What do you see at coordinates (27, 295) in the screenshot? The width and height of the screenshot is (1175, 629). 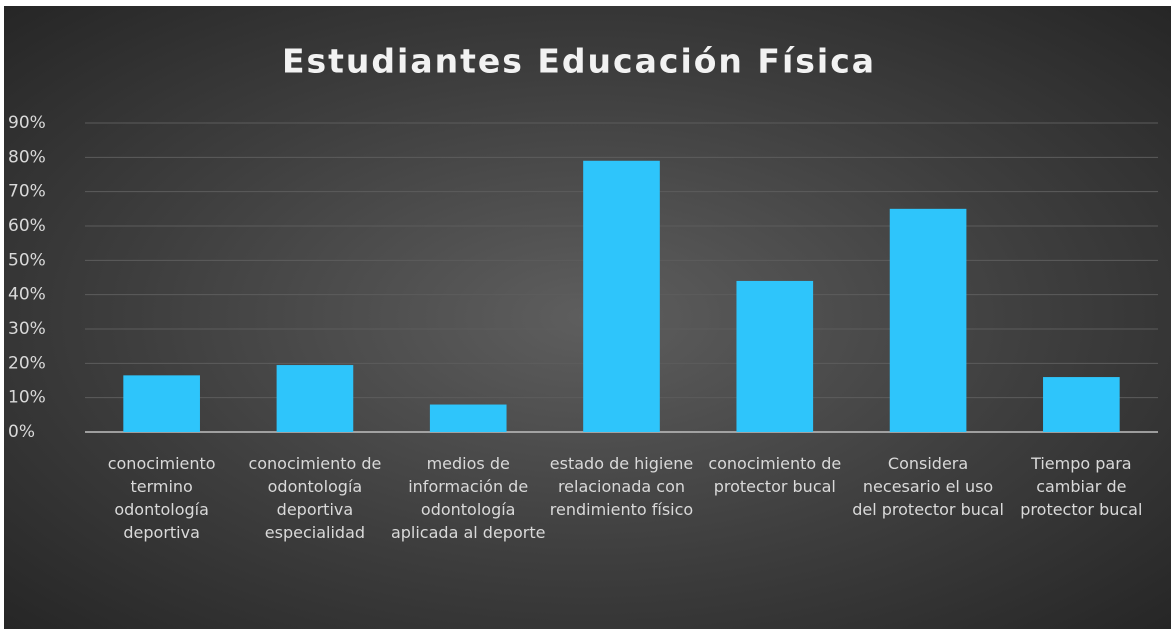 I see `y-tick-label: 40%` at bounding box center [27, 295].